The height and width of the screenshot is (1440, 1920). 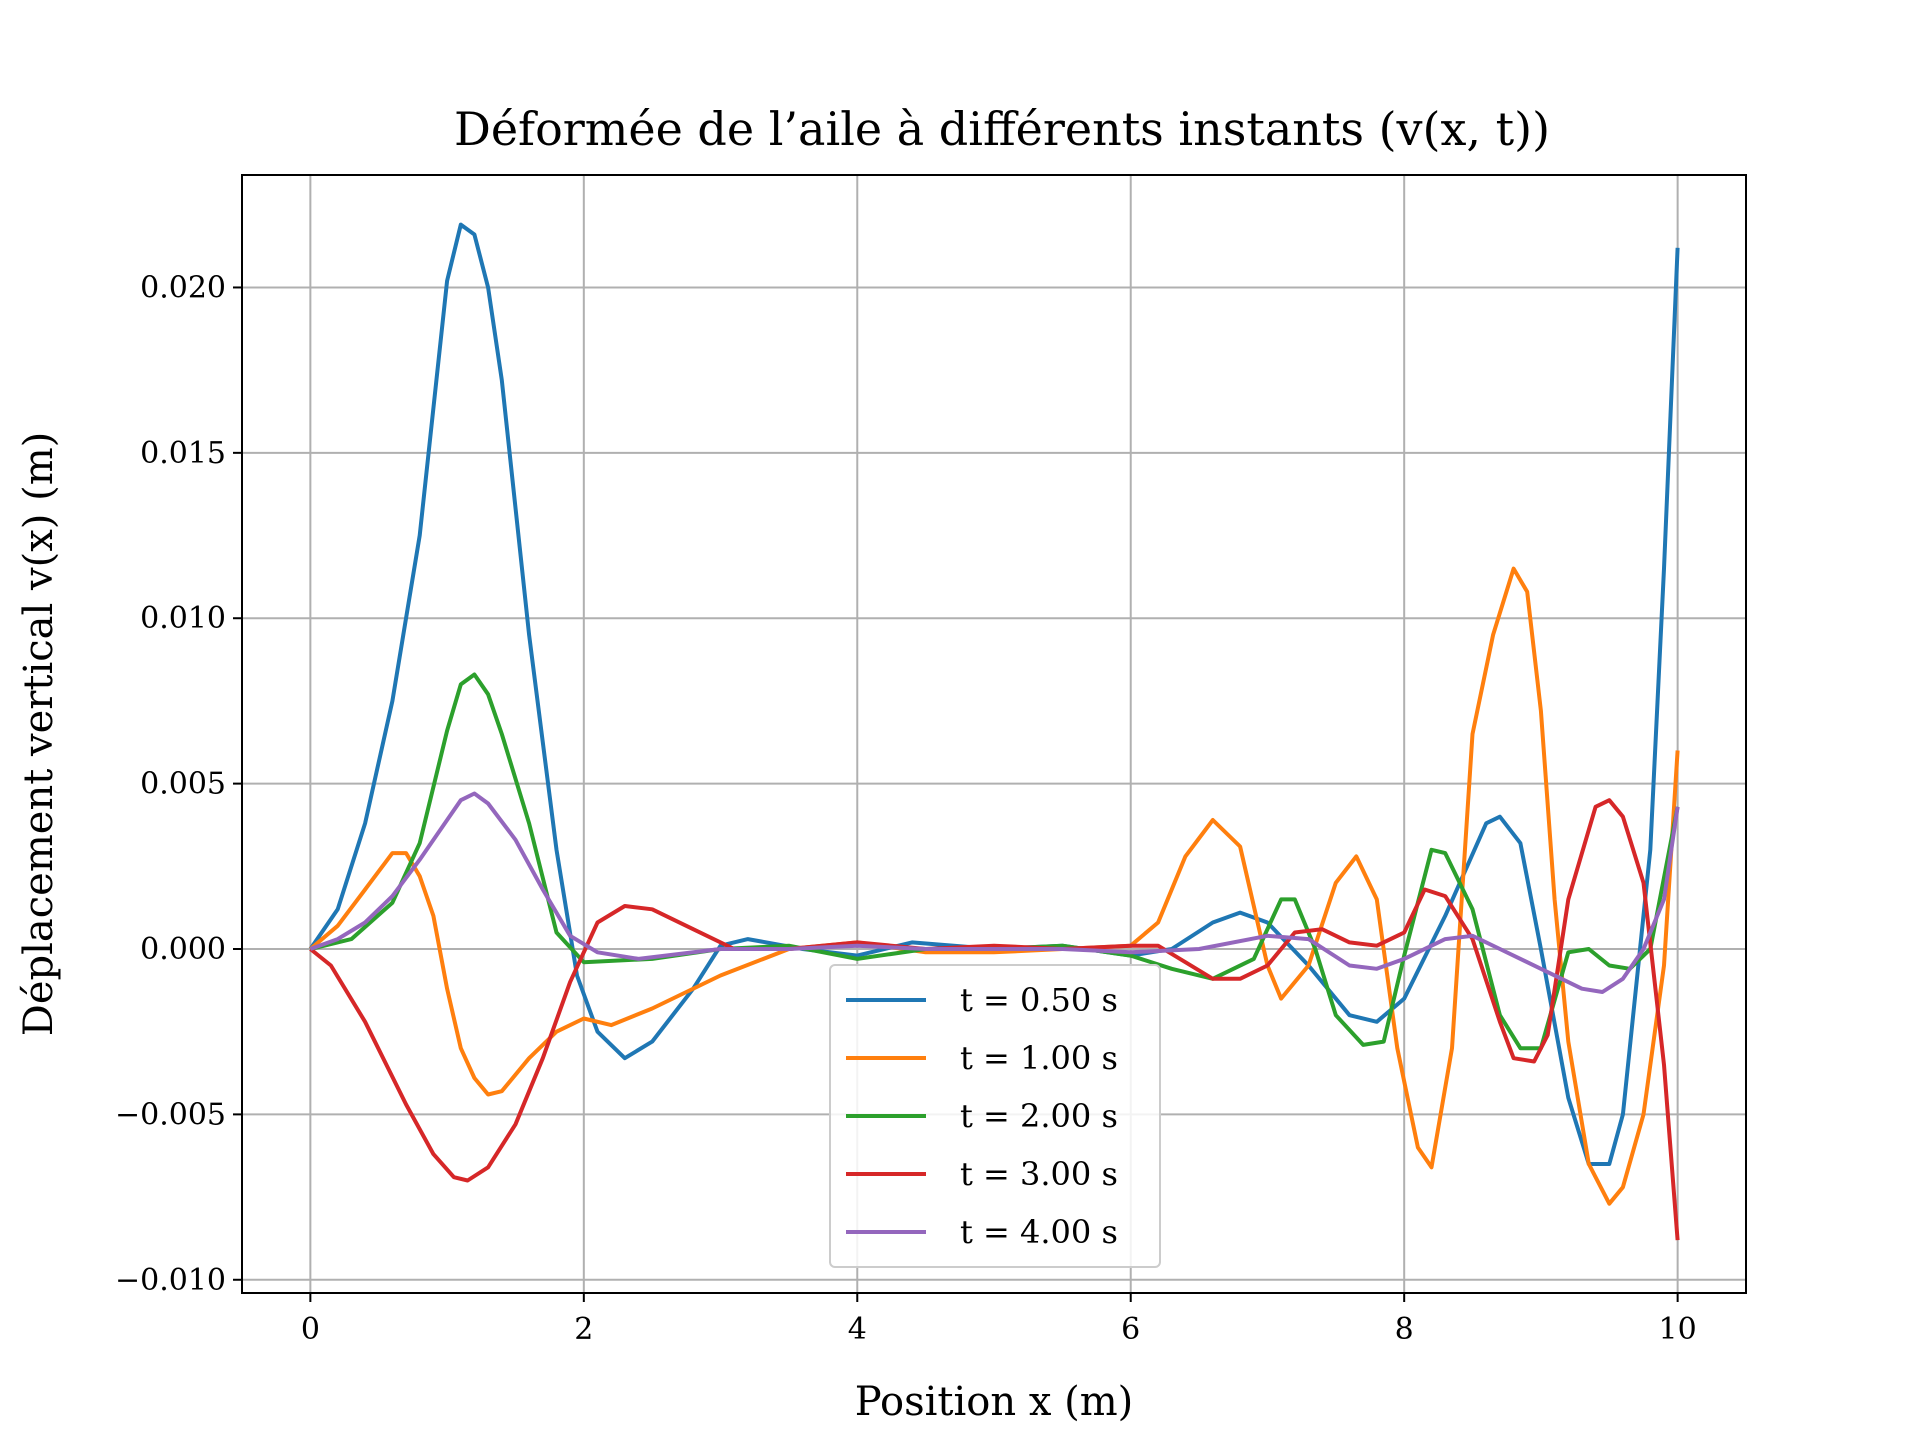 What do you see at coordinates (1039, 1116) in the screenshot?
I see `legend-label: t = 2.00 s` at bounding box center [1039, 1116].